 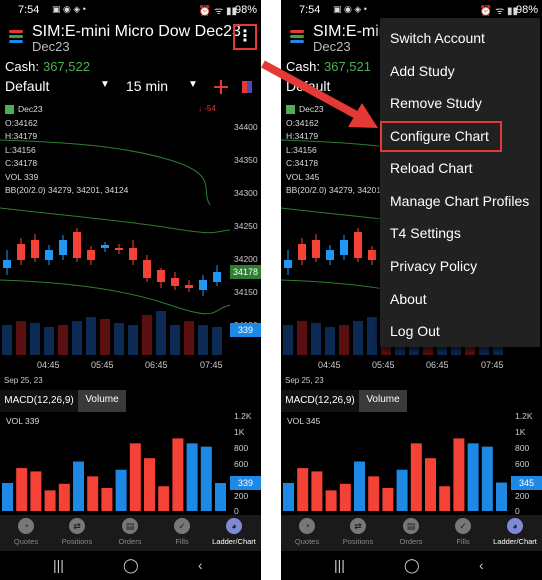 What do you see at coordinates (431, 168) in the screenshot?
I see `menu-item-reload-chart: Reload Chart` at bounding box center [431, 168].